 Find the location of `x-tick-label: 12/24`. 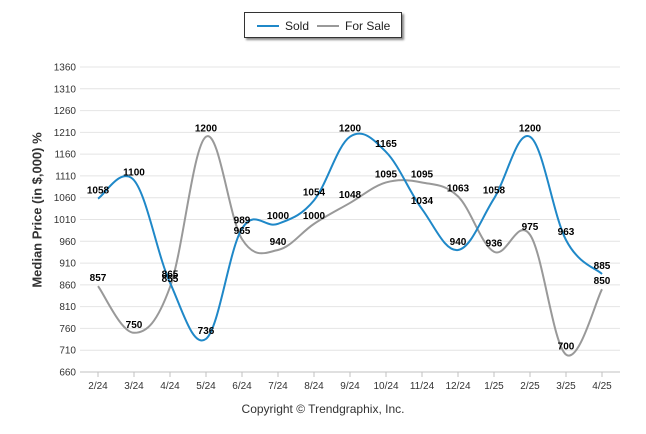

x-tick-label: 12/24 is located at coordinates (457, 386).